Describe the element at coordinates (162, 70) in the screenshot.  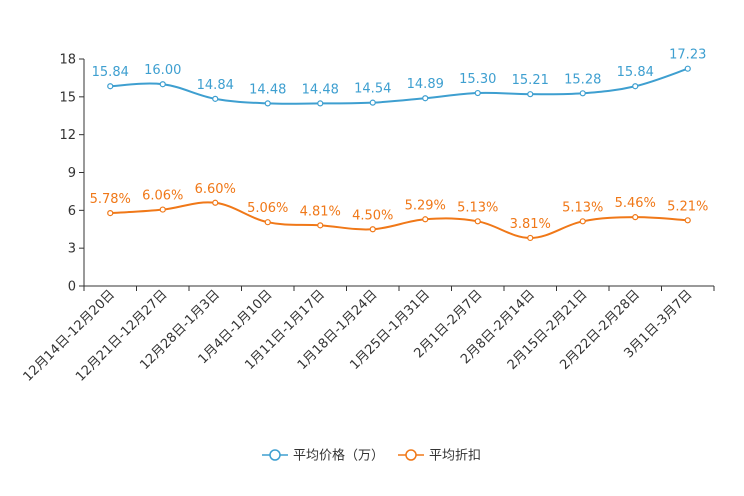
I see `data-label: 16.00` at that location.